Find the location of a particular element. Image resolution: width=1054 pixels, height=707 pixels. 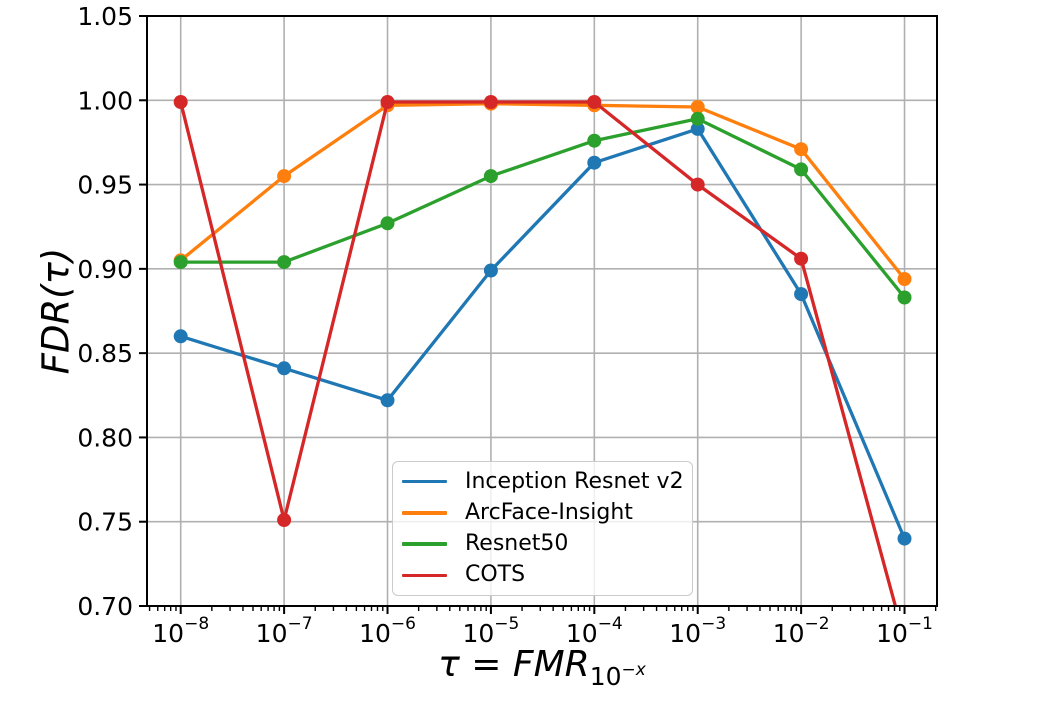

x-axis-label: τ = FMR10−x is located at coordinates (542, 667).